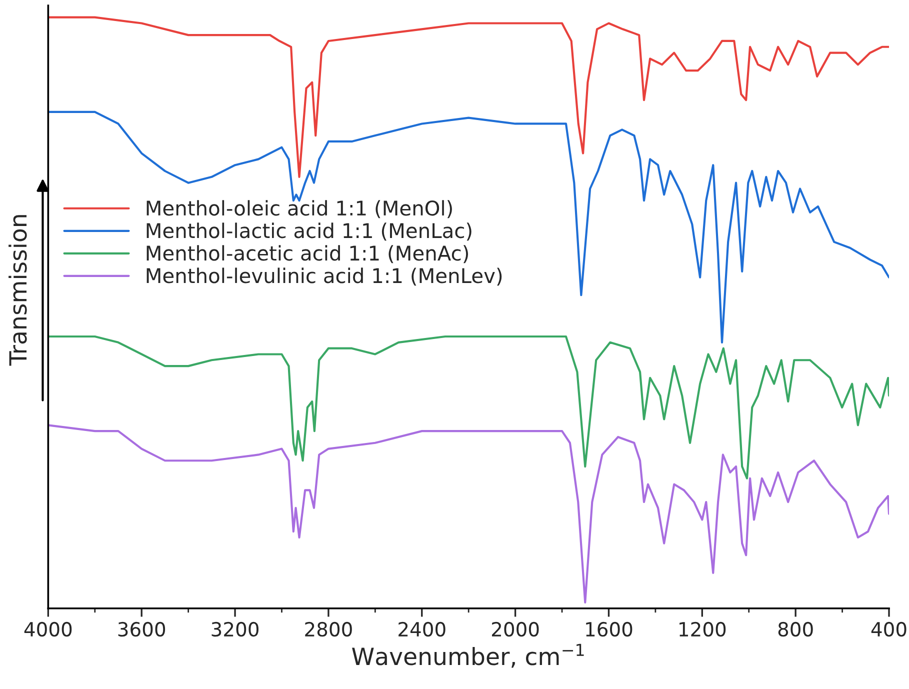 This screenshot has width=909, height=689. I want to click on x-tick-label: 2000, so click(515, 629).